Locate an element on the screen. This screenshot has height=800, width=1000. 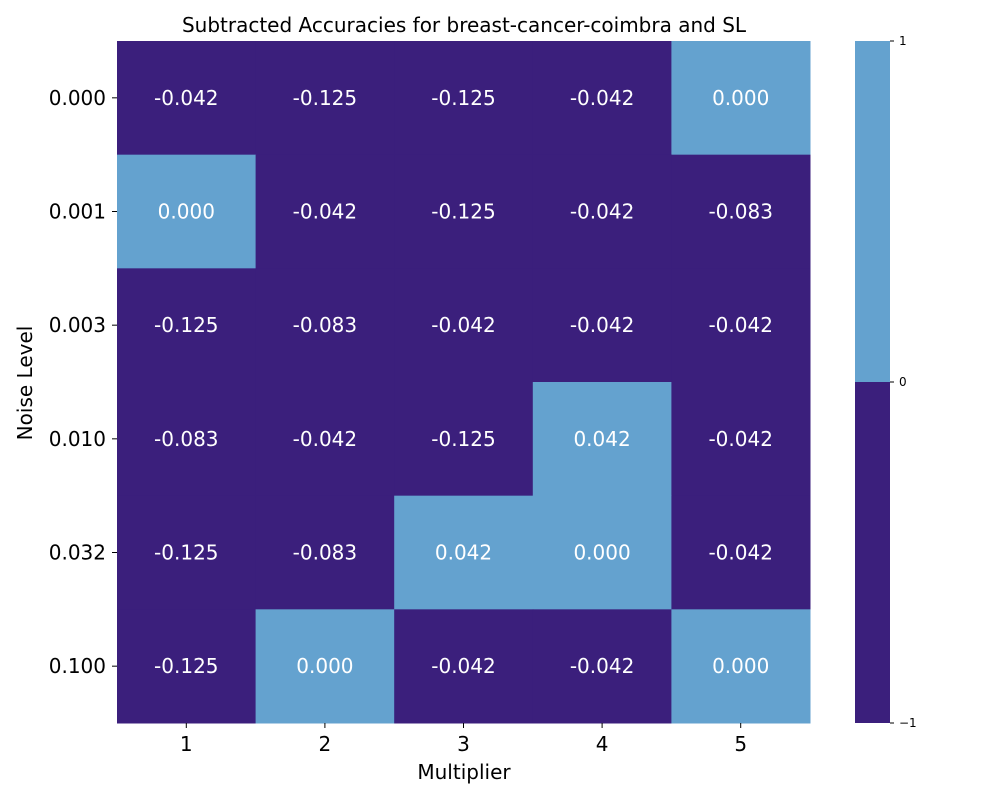
y-tick-label: 0.100 is located at coordinates (77, 666).